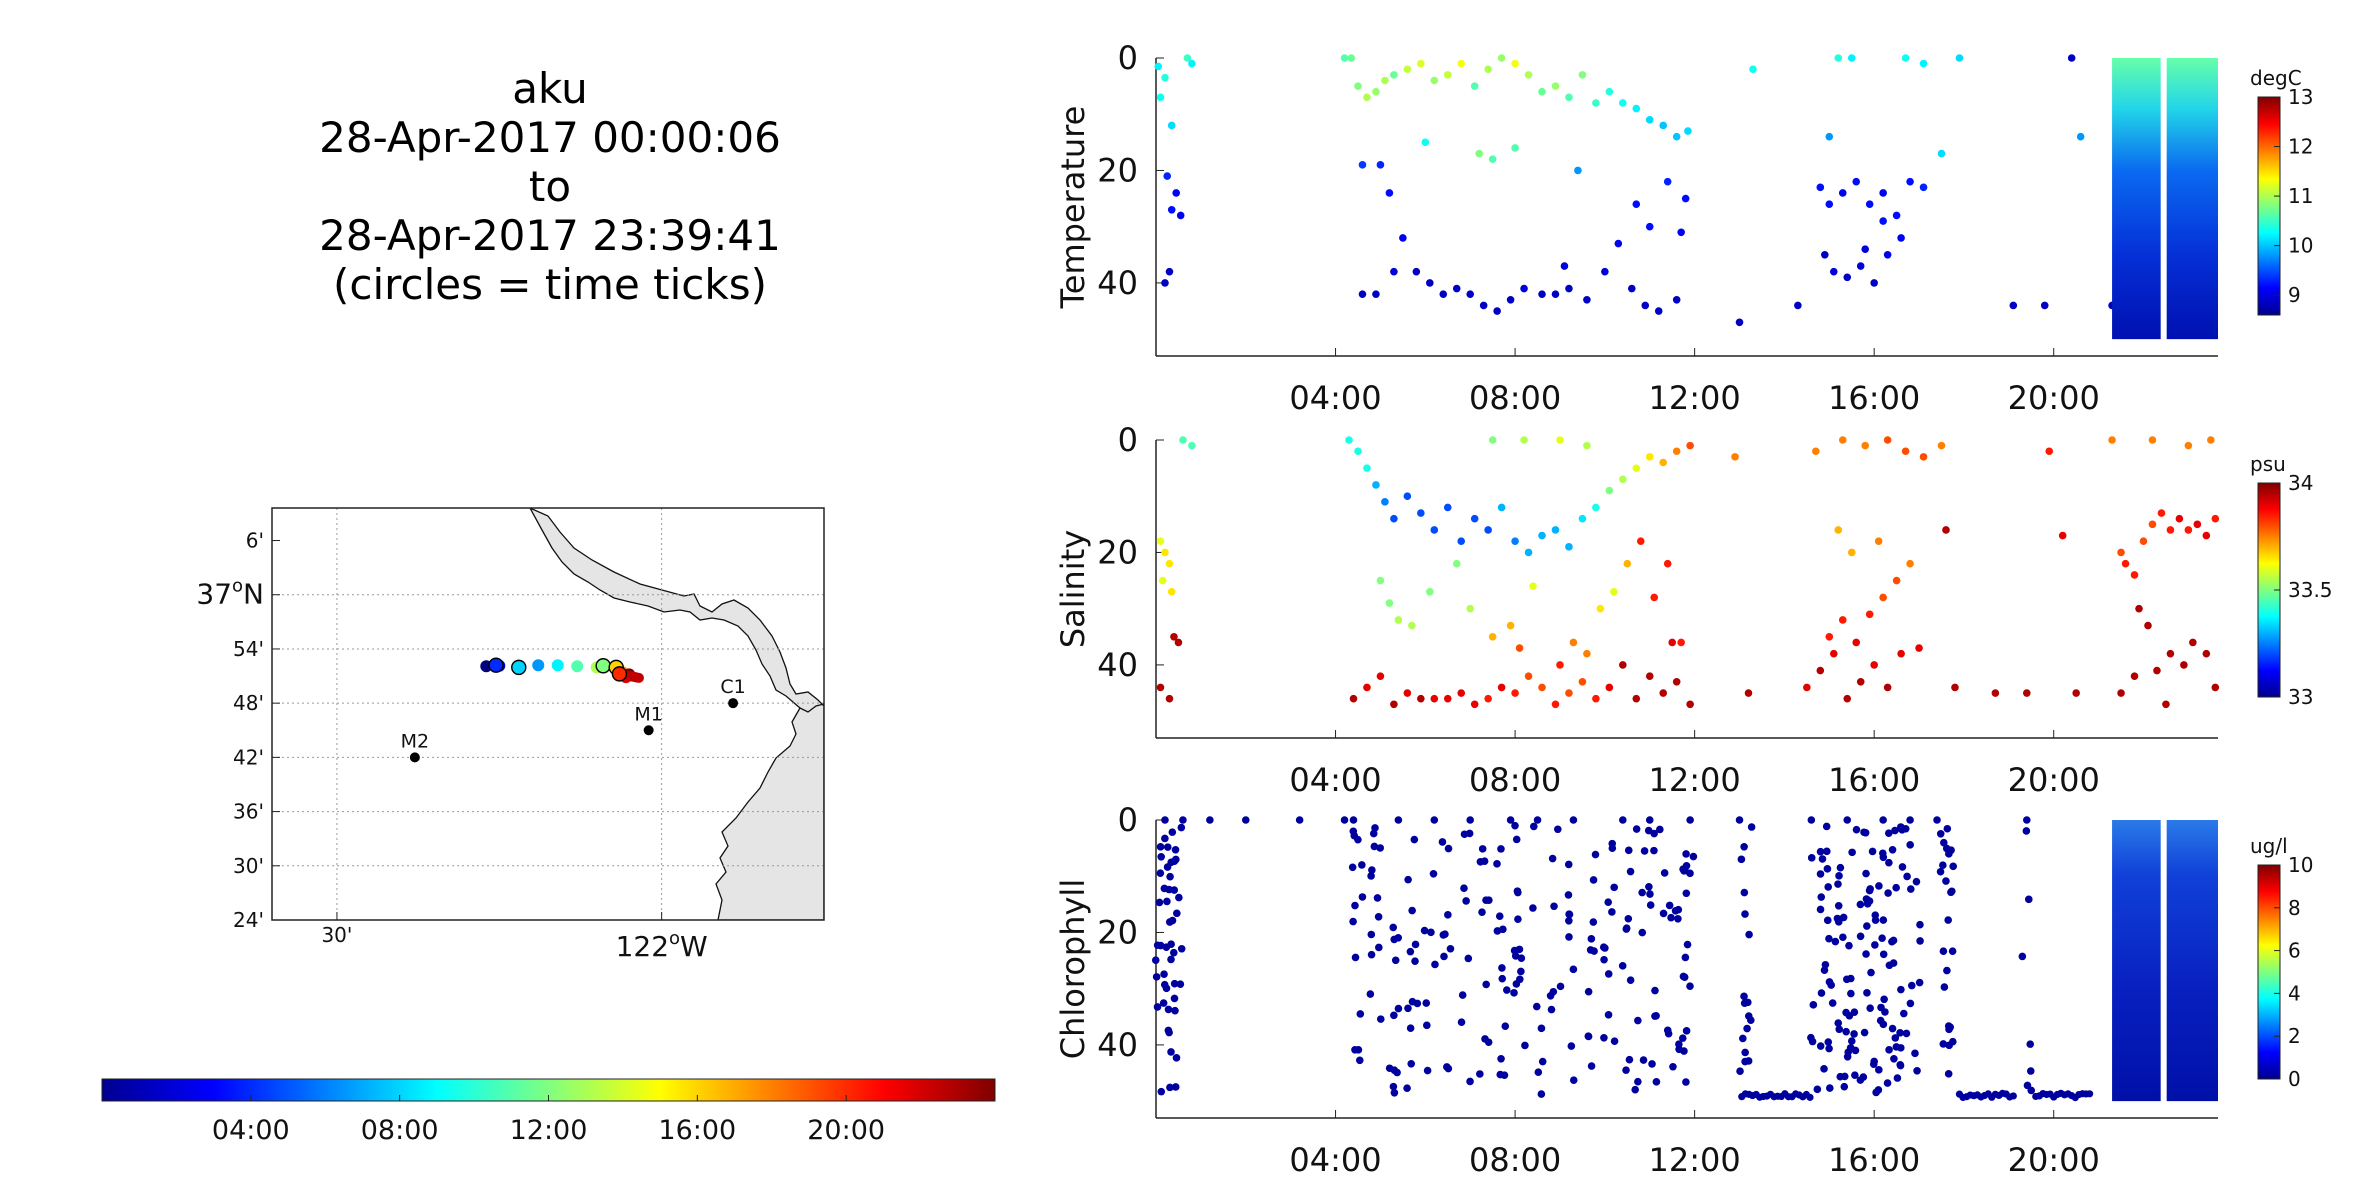 This screenshot has width=2362, height=1181. What do you see at coordinates (1515, 1160) in the screenshot?
I see `x-tick-label: 08:00` at bounding box center [1515, 1160].